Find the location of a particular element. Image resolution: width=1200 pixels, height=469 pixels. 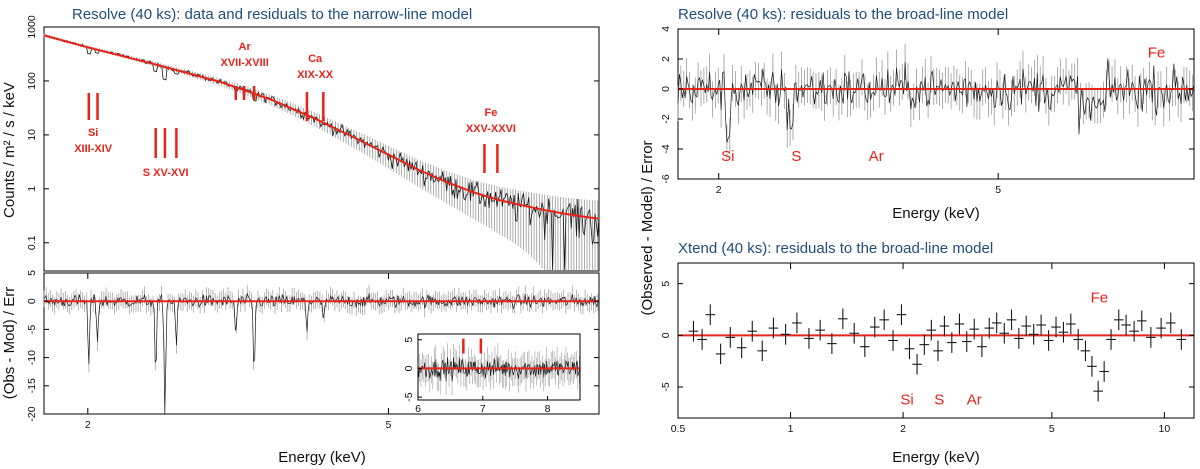

inset-zero-line is located at coordinates (499, 354).